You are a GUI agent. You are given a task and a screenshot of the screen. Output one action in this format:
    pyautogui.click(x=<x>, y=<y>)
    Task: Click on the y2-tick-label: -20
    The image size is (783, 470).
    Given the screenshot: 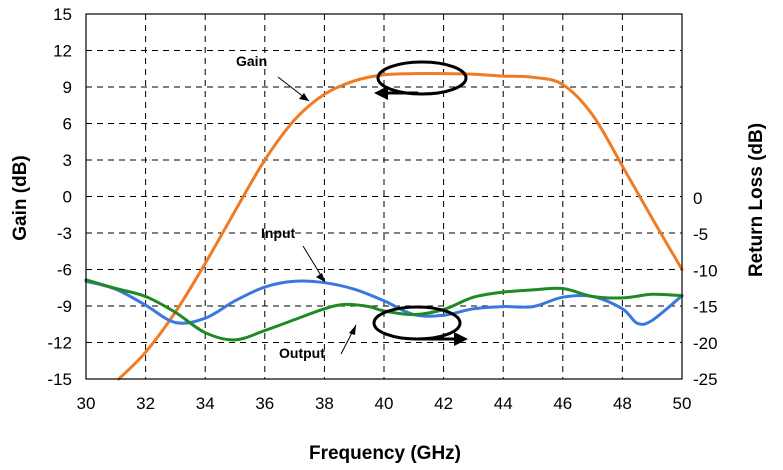 What is the action you would take?
    pyautogui.click(x=705, y=343)
    